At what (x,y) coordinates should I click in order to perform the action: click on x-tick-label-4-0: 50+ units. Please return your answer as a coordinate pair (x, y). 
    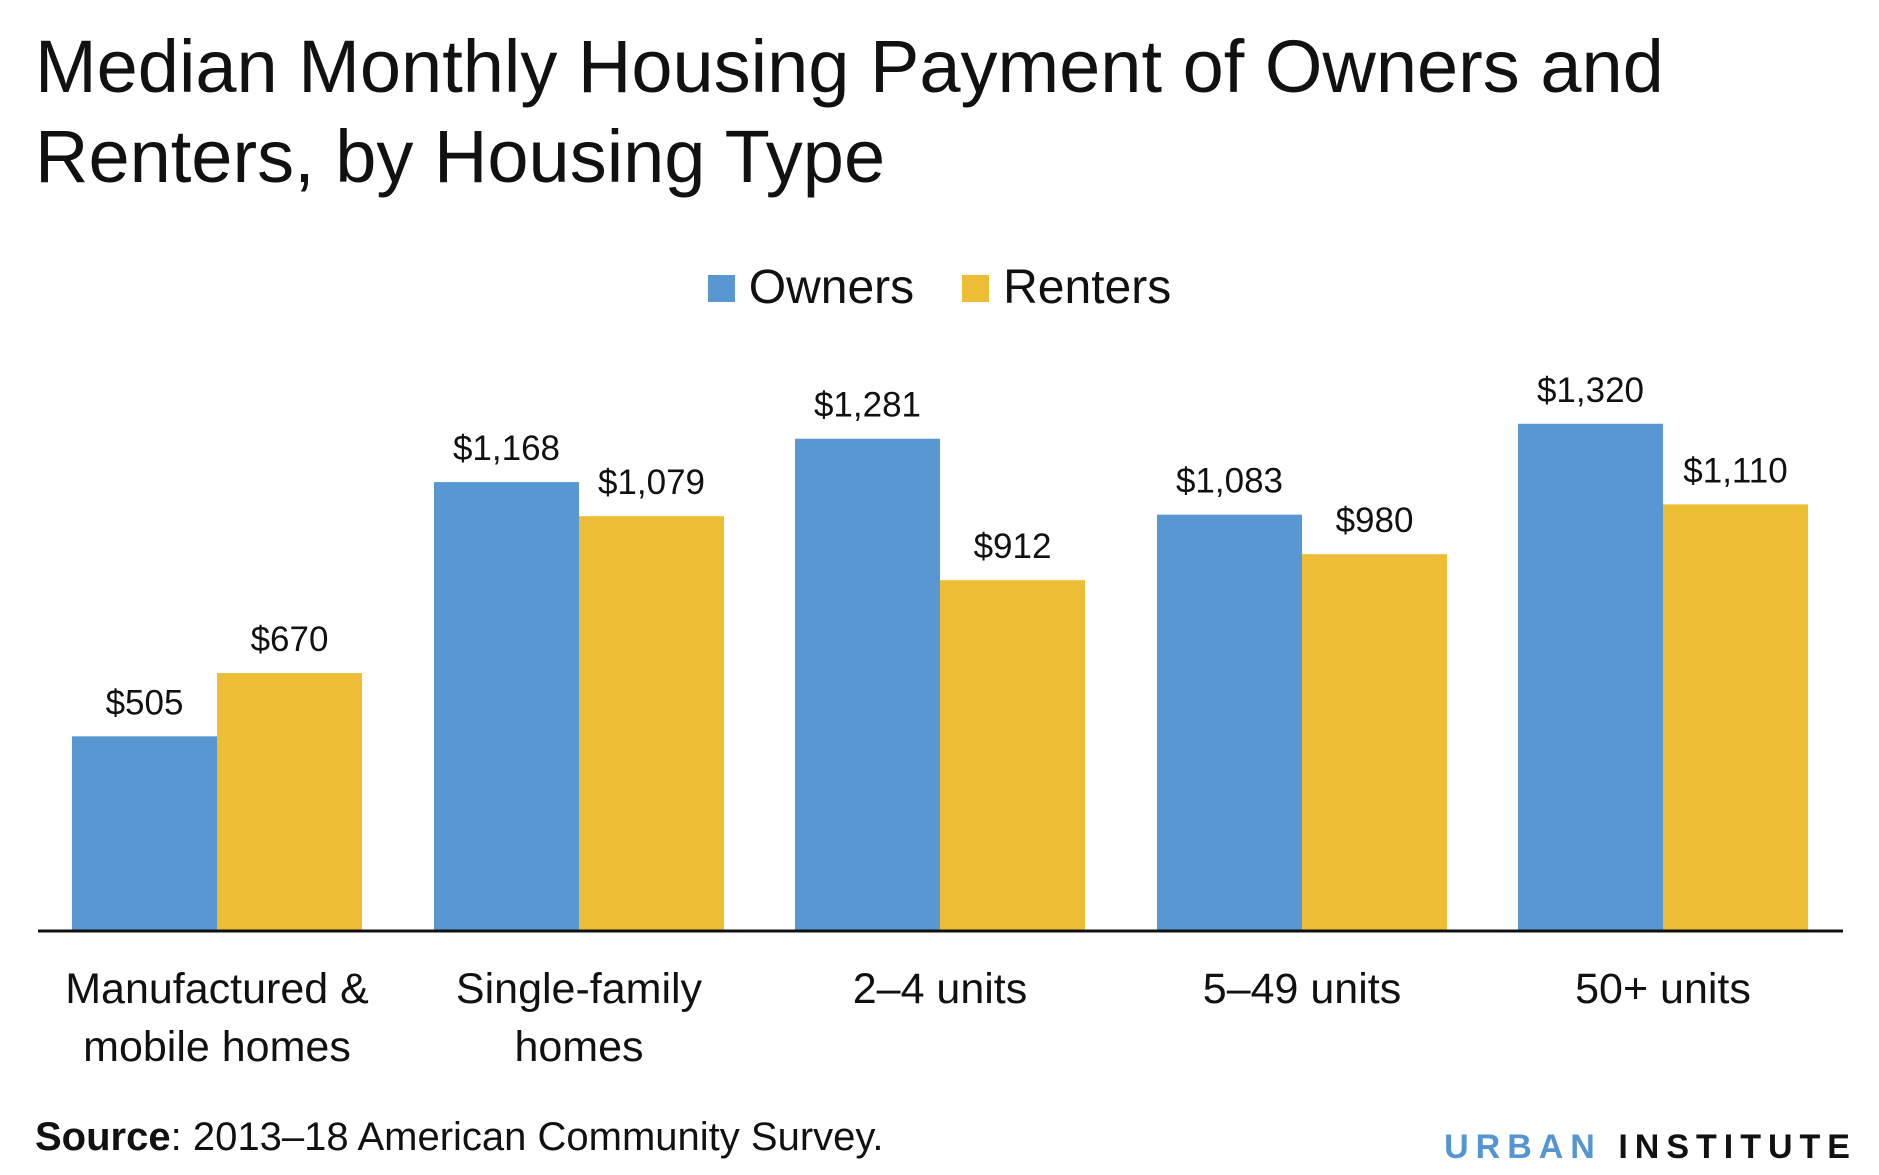
    Looking at the image, I should click on (1663, 989).